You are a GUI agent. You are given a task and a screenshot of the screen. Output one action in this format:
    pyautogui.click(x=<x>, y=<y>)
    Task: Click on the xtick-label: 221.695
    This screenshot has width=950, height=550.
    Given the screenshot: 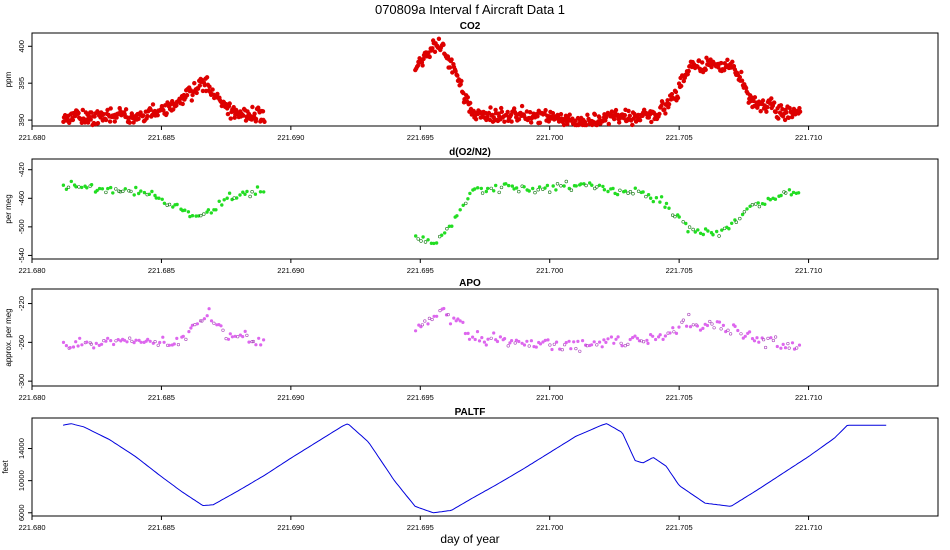 What is the action you would take?
    pyautogui.click(x=420, y=397)
    